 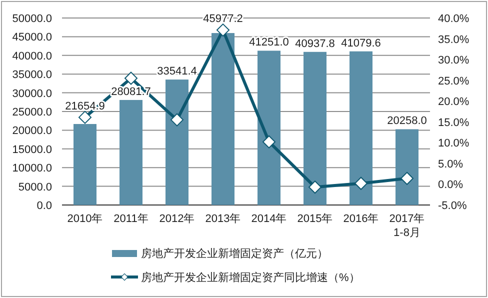 I want to click on x-tick-label: 2013年, so click(x=223, y=219).